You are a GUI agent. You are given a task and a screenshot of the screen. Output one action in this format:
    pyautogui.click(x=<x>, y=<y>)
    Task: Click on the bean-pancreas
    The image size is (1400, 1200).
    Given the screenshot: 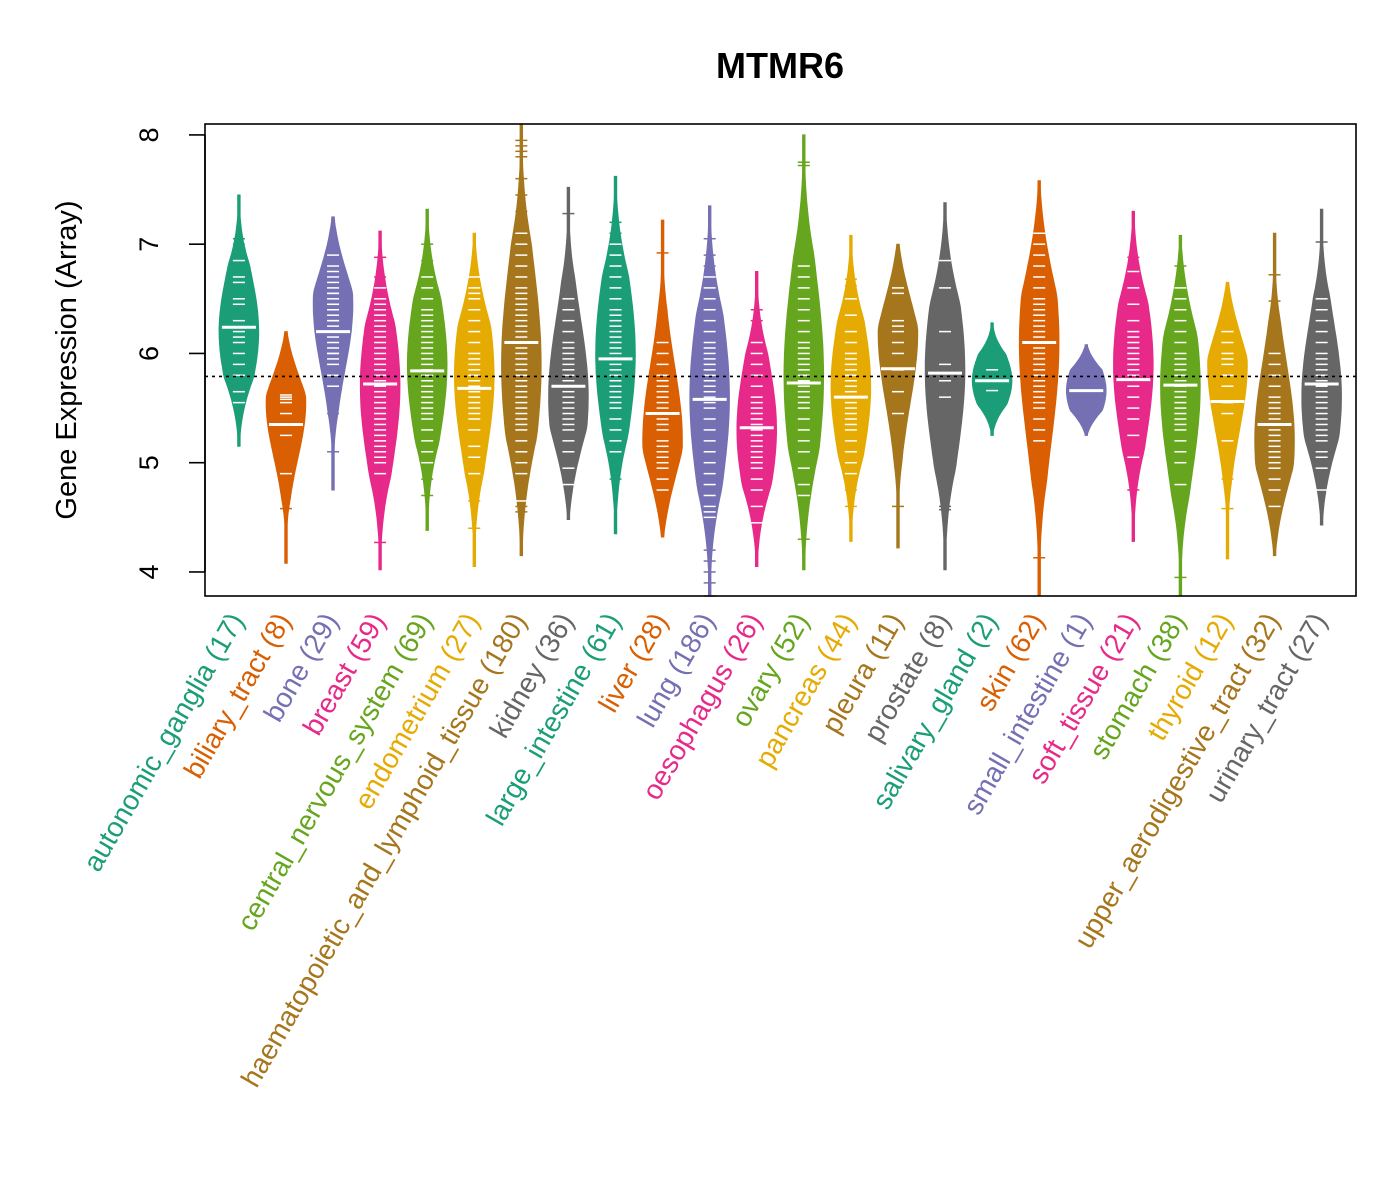 What is the action you would take?
    pyautogui.click(x=851, y=388)
    